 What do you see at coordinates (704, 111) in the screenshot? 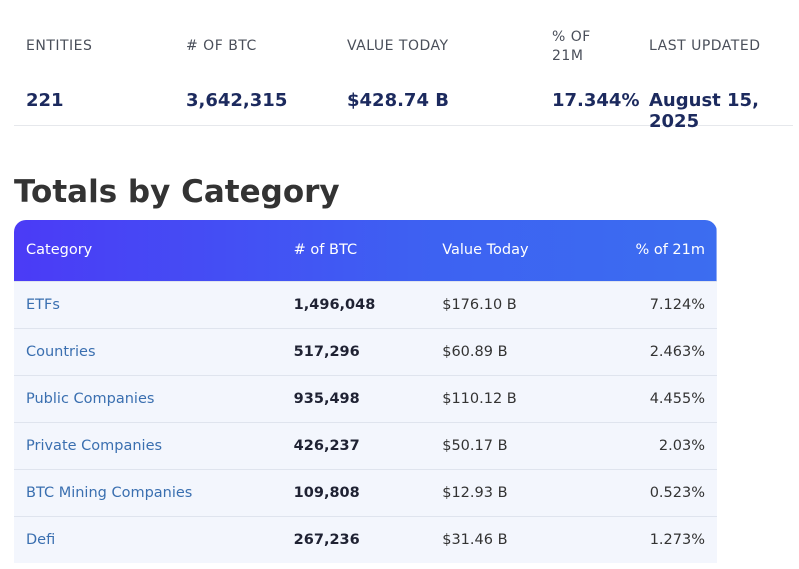
I see `summary-value: August 15, 2025` at bounding box center [704, 111].